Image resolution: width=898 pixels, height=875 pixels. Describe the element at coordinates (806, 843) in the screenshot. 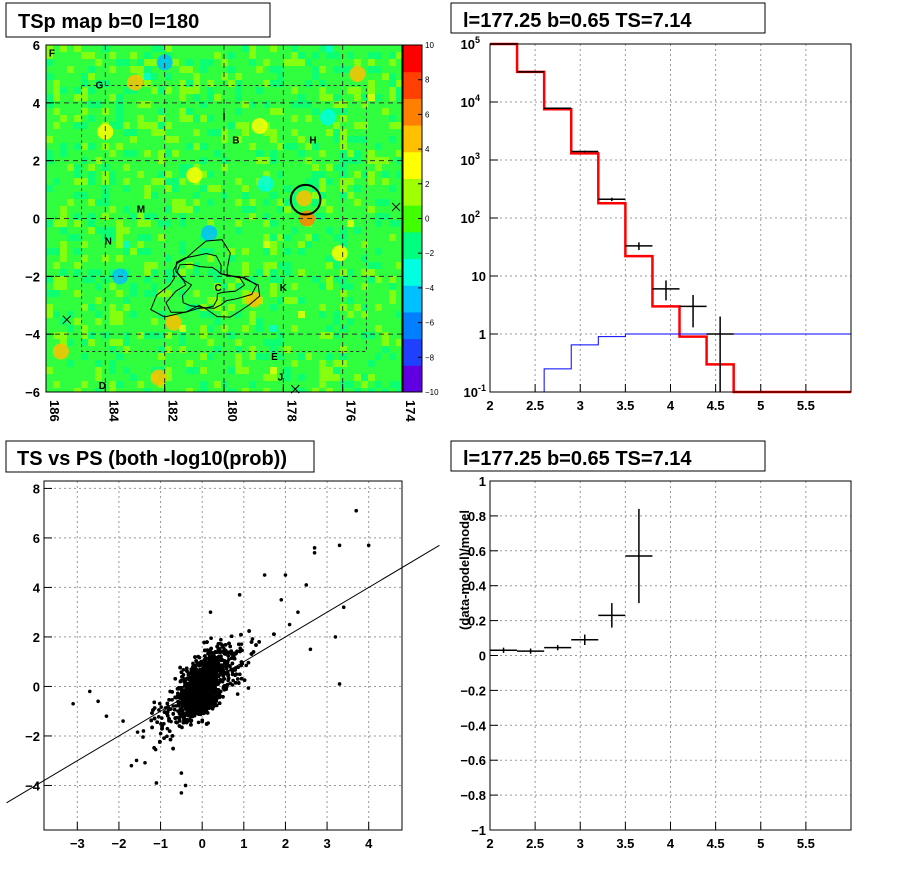

I see `residual-x-tick-label: 5.5` at that location.